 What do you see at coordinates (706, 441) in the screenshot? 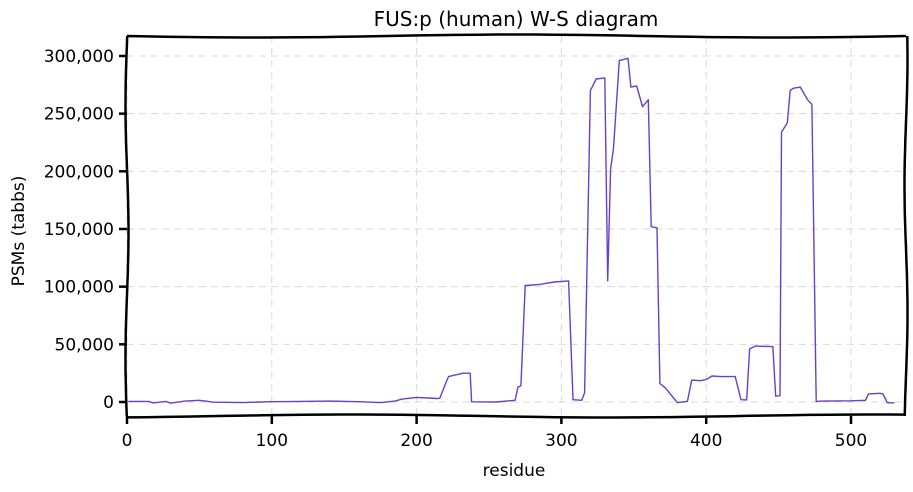
I see `x-tick-label: 400` at bounding box center [706, 441].